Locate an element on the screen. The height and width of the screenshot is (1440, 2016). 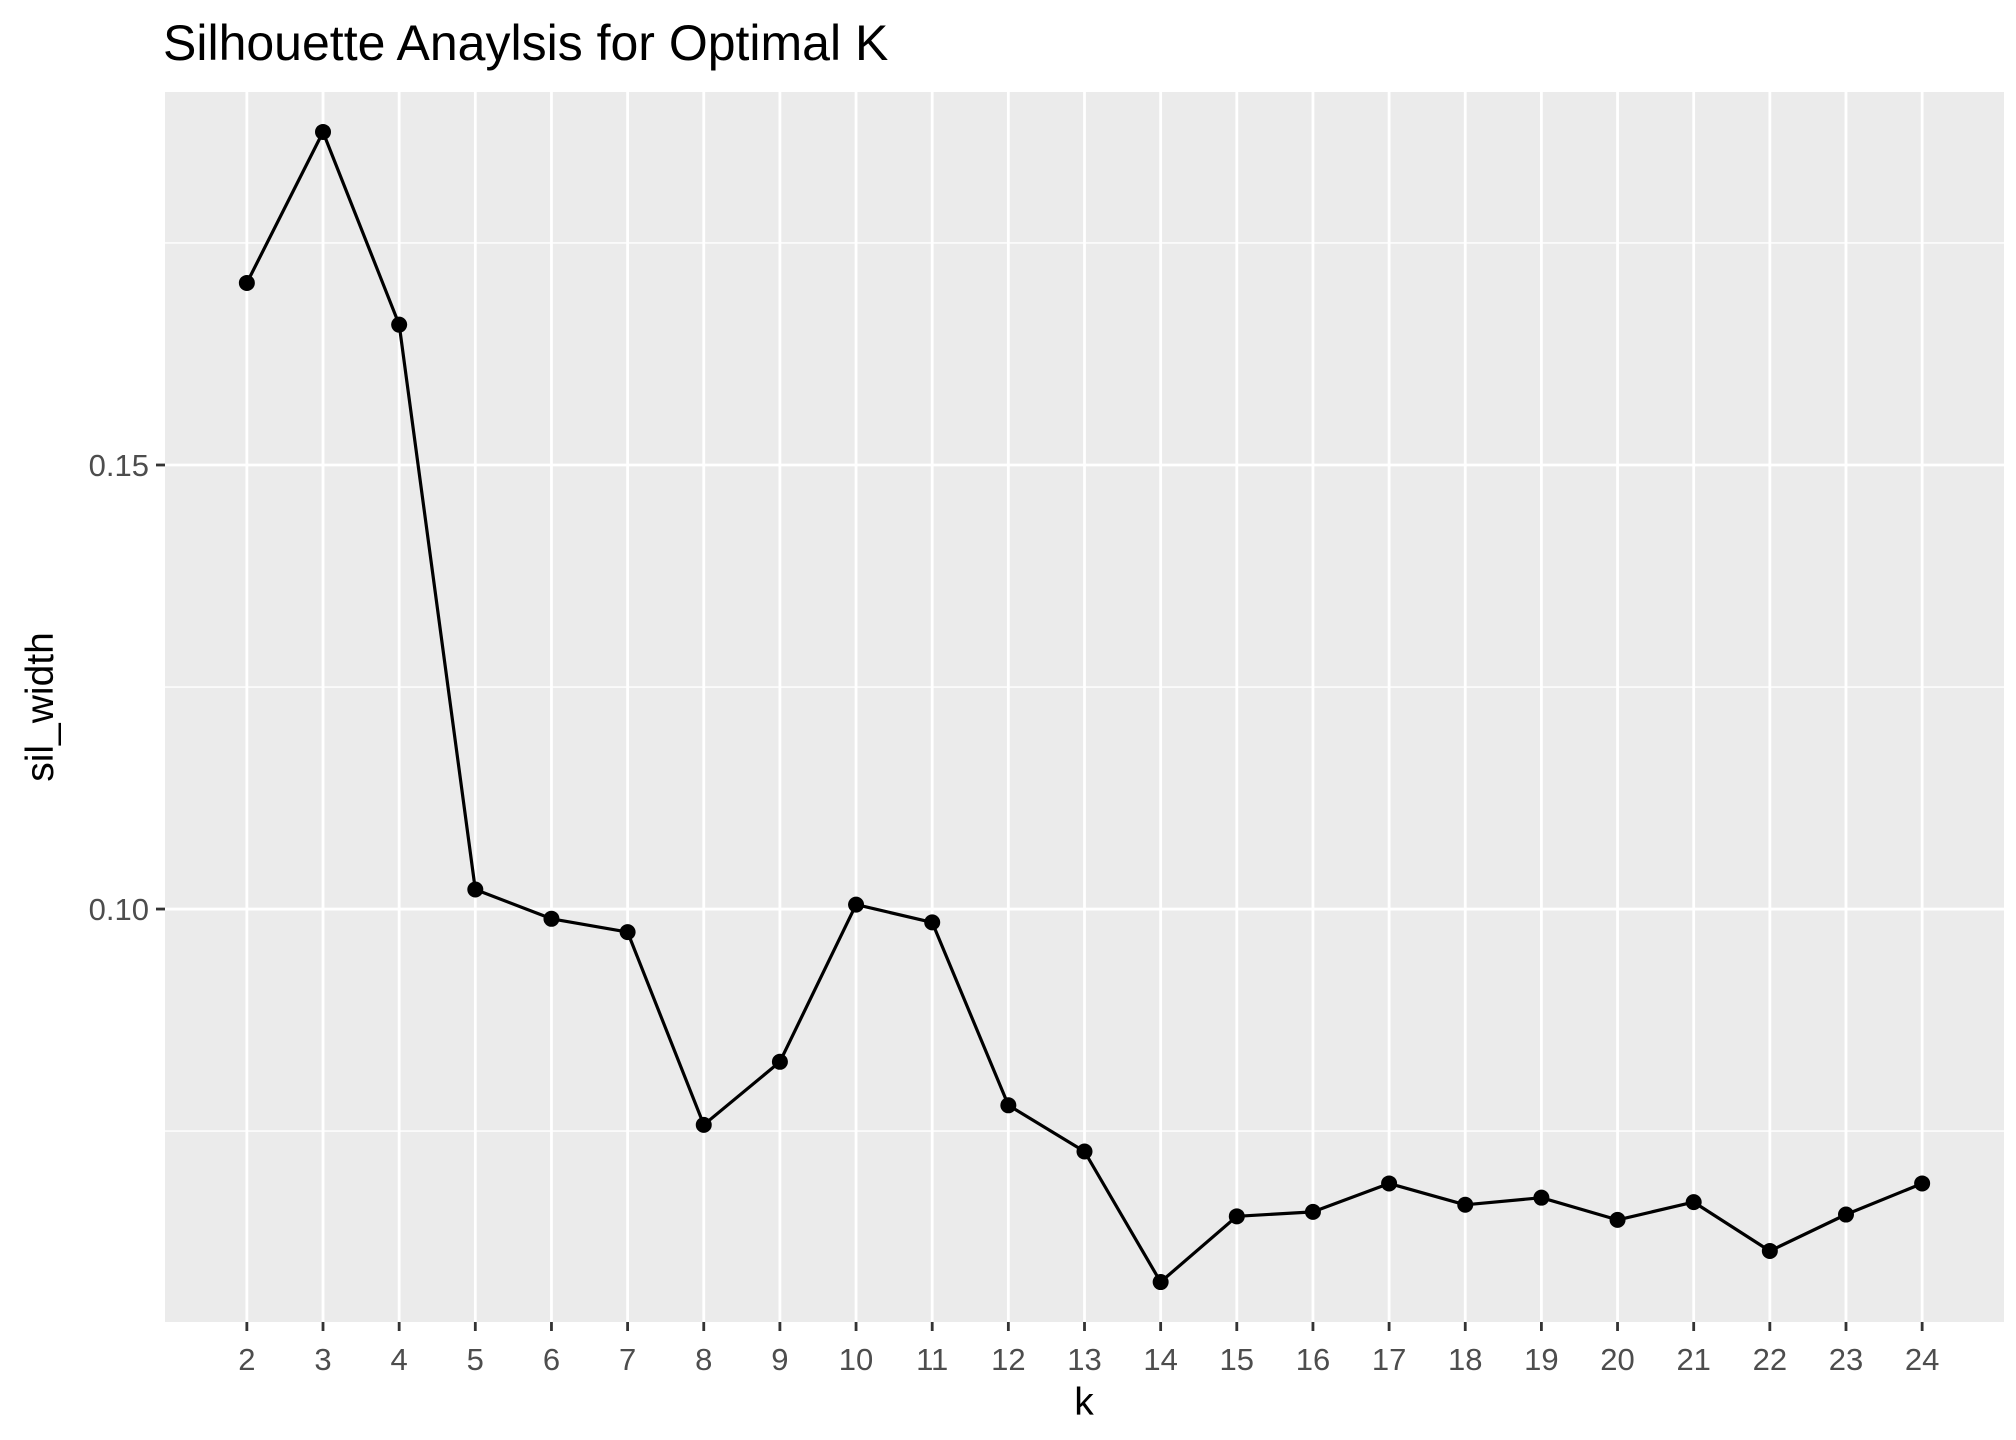
x-tick-label: 13 is located at coordinates (1084, 1359).